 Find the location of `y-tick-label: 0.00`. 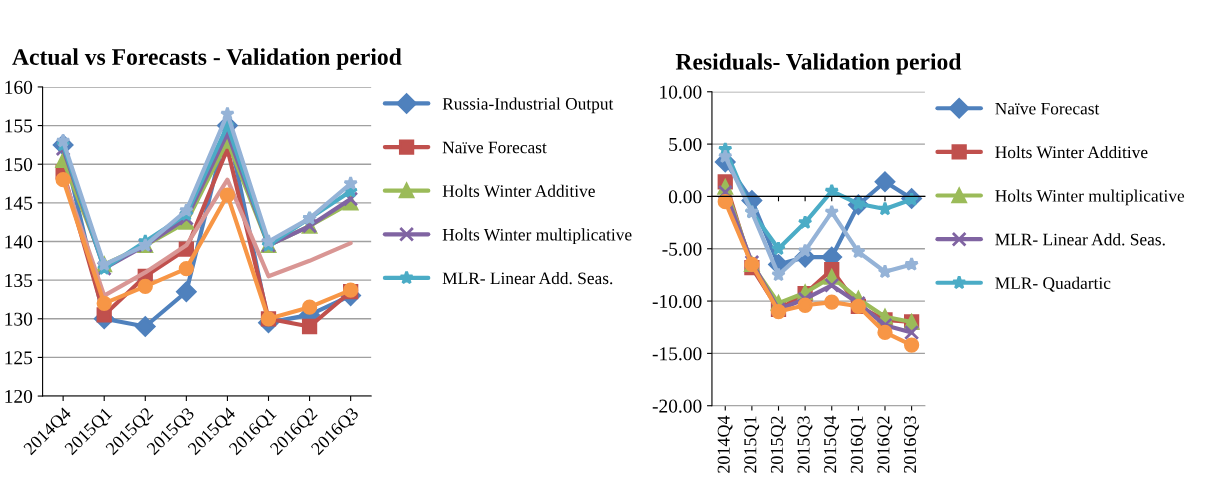

y-tick-label: 0.00 is located at coordinates (685, 197).